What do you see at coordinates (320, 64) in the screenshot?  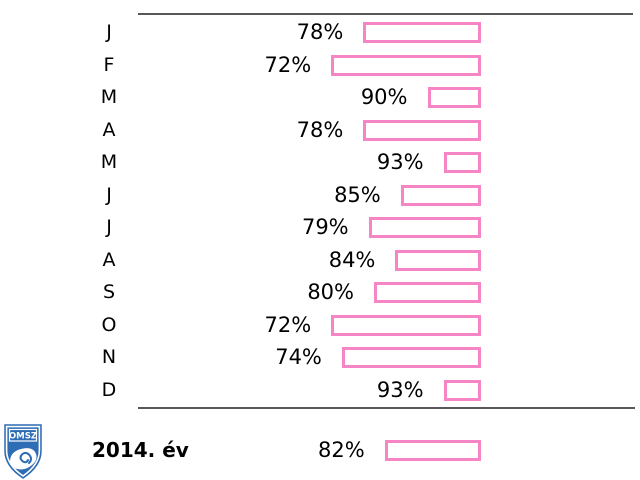 I see `bar-row: F 72%` at bounding box center [320, 64].